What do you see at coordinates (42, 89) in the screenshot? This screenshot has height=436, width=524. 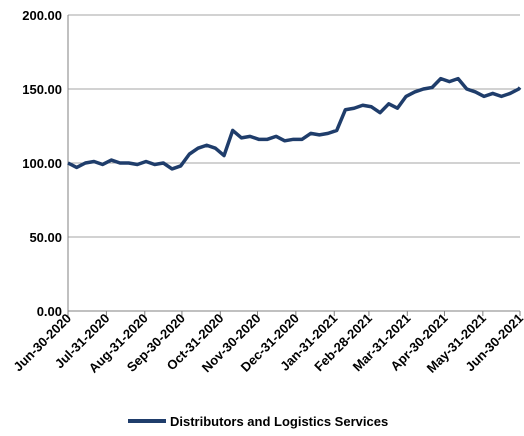 I see `y-tick-label: 150.00` at bounding box center [42, 89].